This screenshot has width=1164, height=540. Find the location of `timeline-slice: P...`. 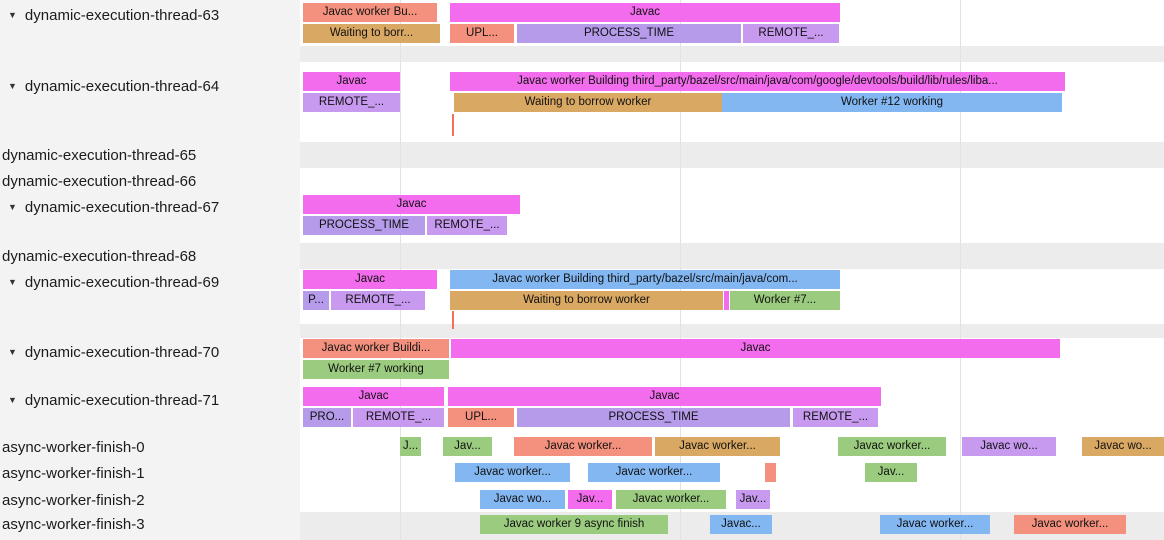

timeline-slice: P... is located at coordinates (316, 300).